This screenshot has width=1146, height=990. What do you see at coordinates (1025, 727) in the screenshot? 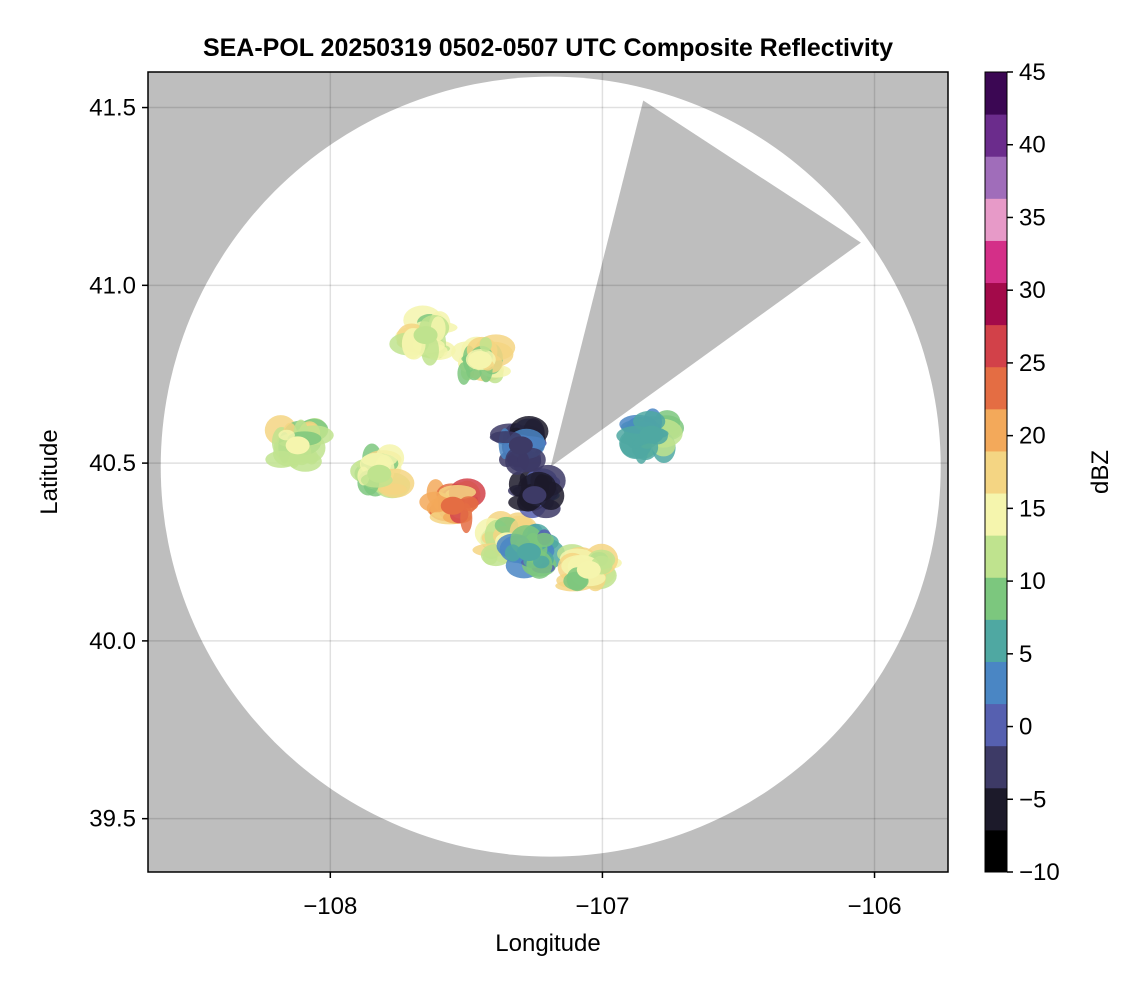
I see `colorbar-tick-label: 0` at bounding box center [1025, 727].